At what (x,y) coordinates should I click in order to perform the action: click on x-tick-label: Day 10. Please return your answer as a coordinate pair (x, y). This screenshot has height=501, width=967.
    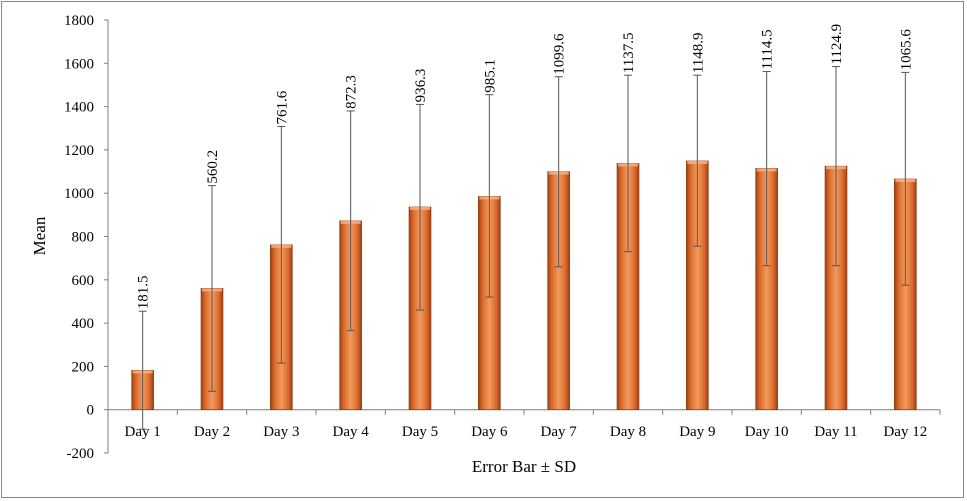
    Looking at the image, I should click on (767, 432).